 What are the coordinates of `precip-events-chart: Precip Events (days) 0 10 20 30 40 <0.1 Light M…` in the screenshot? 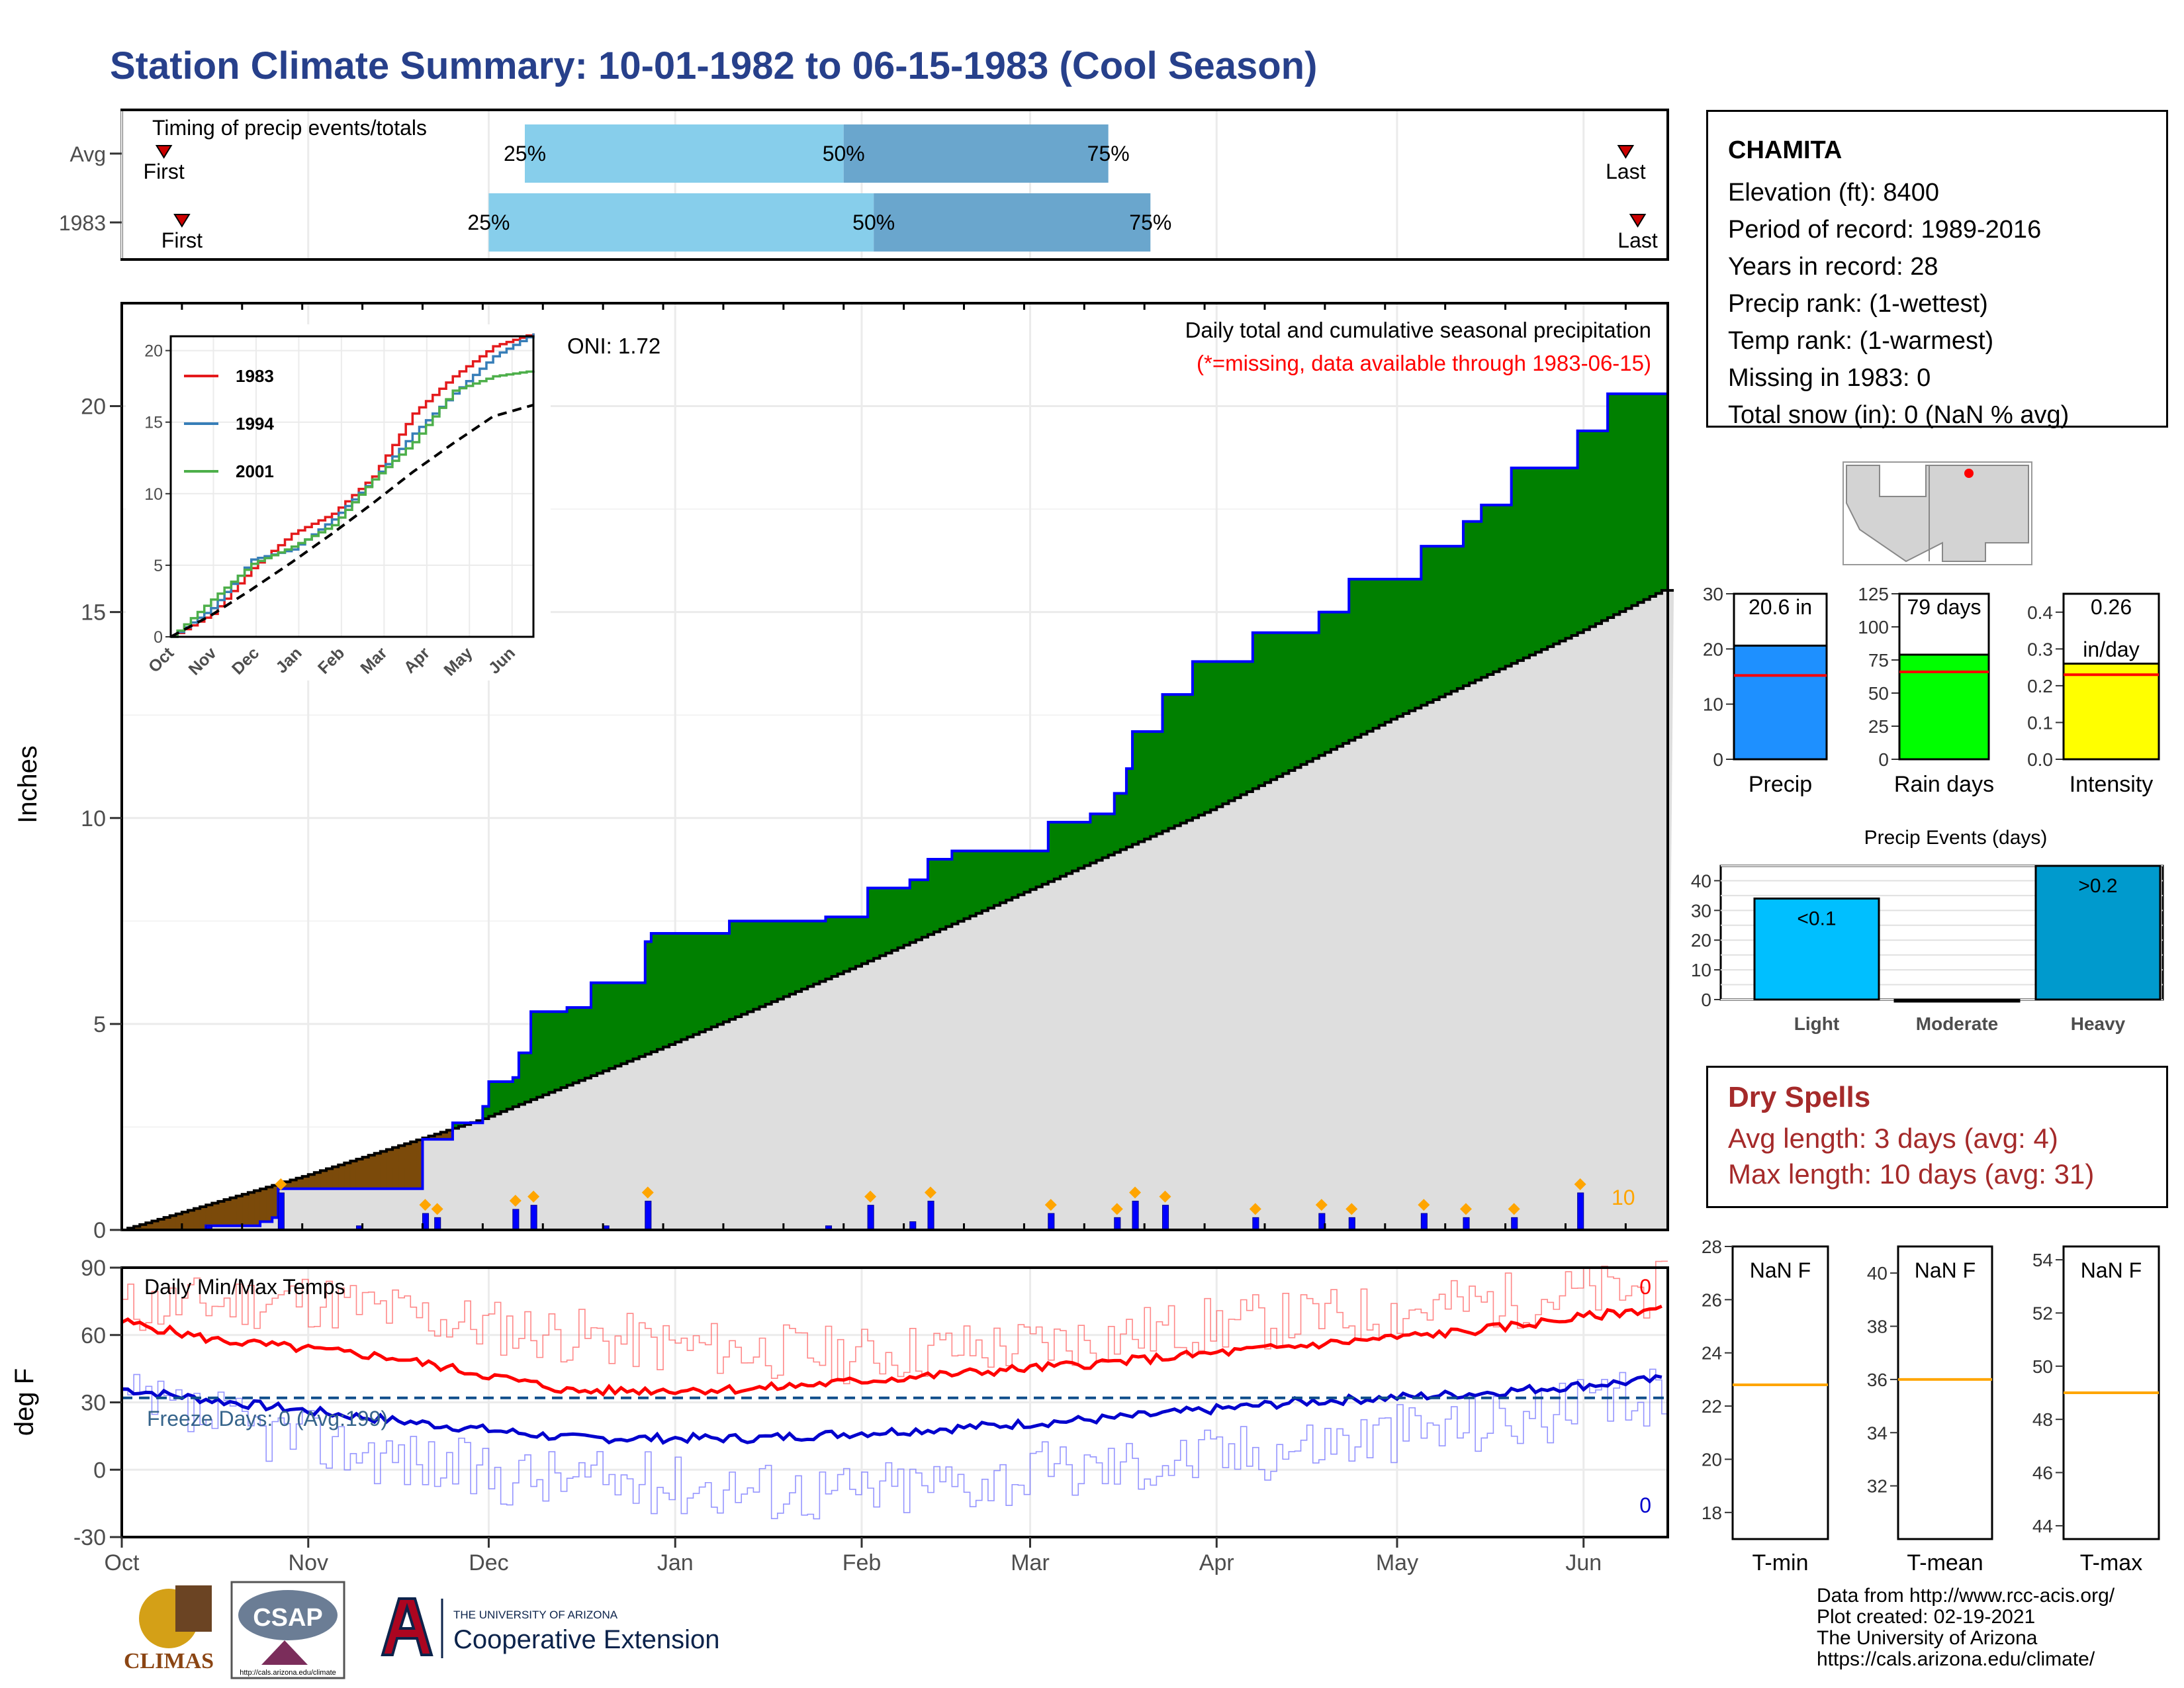 It's located at (1928, 930).